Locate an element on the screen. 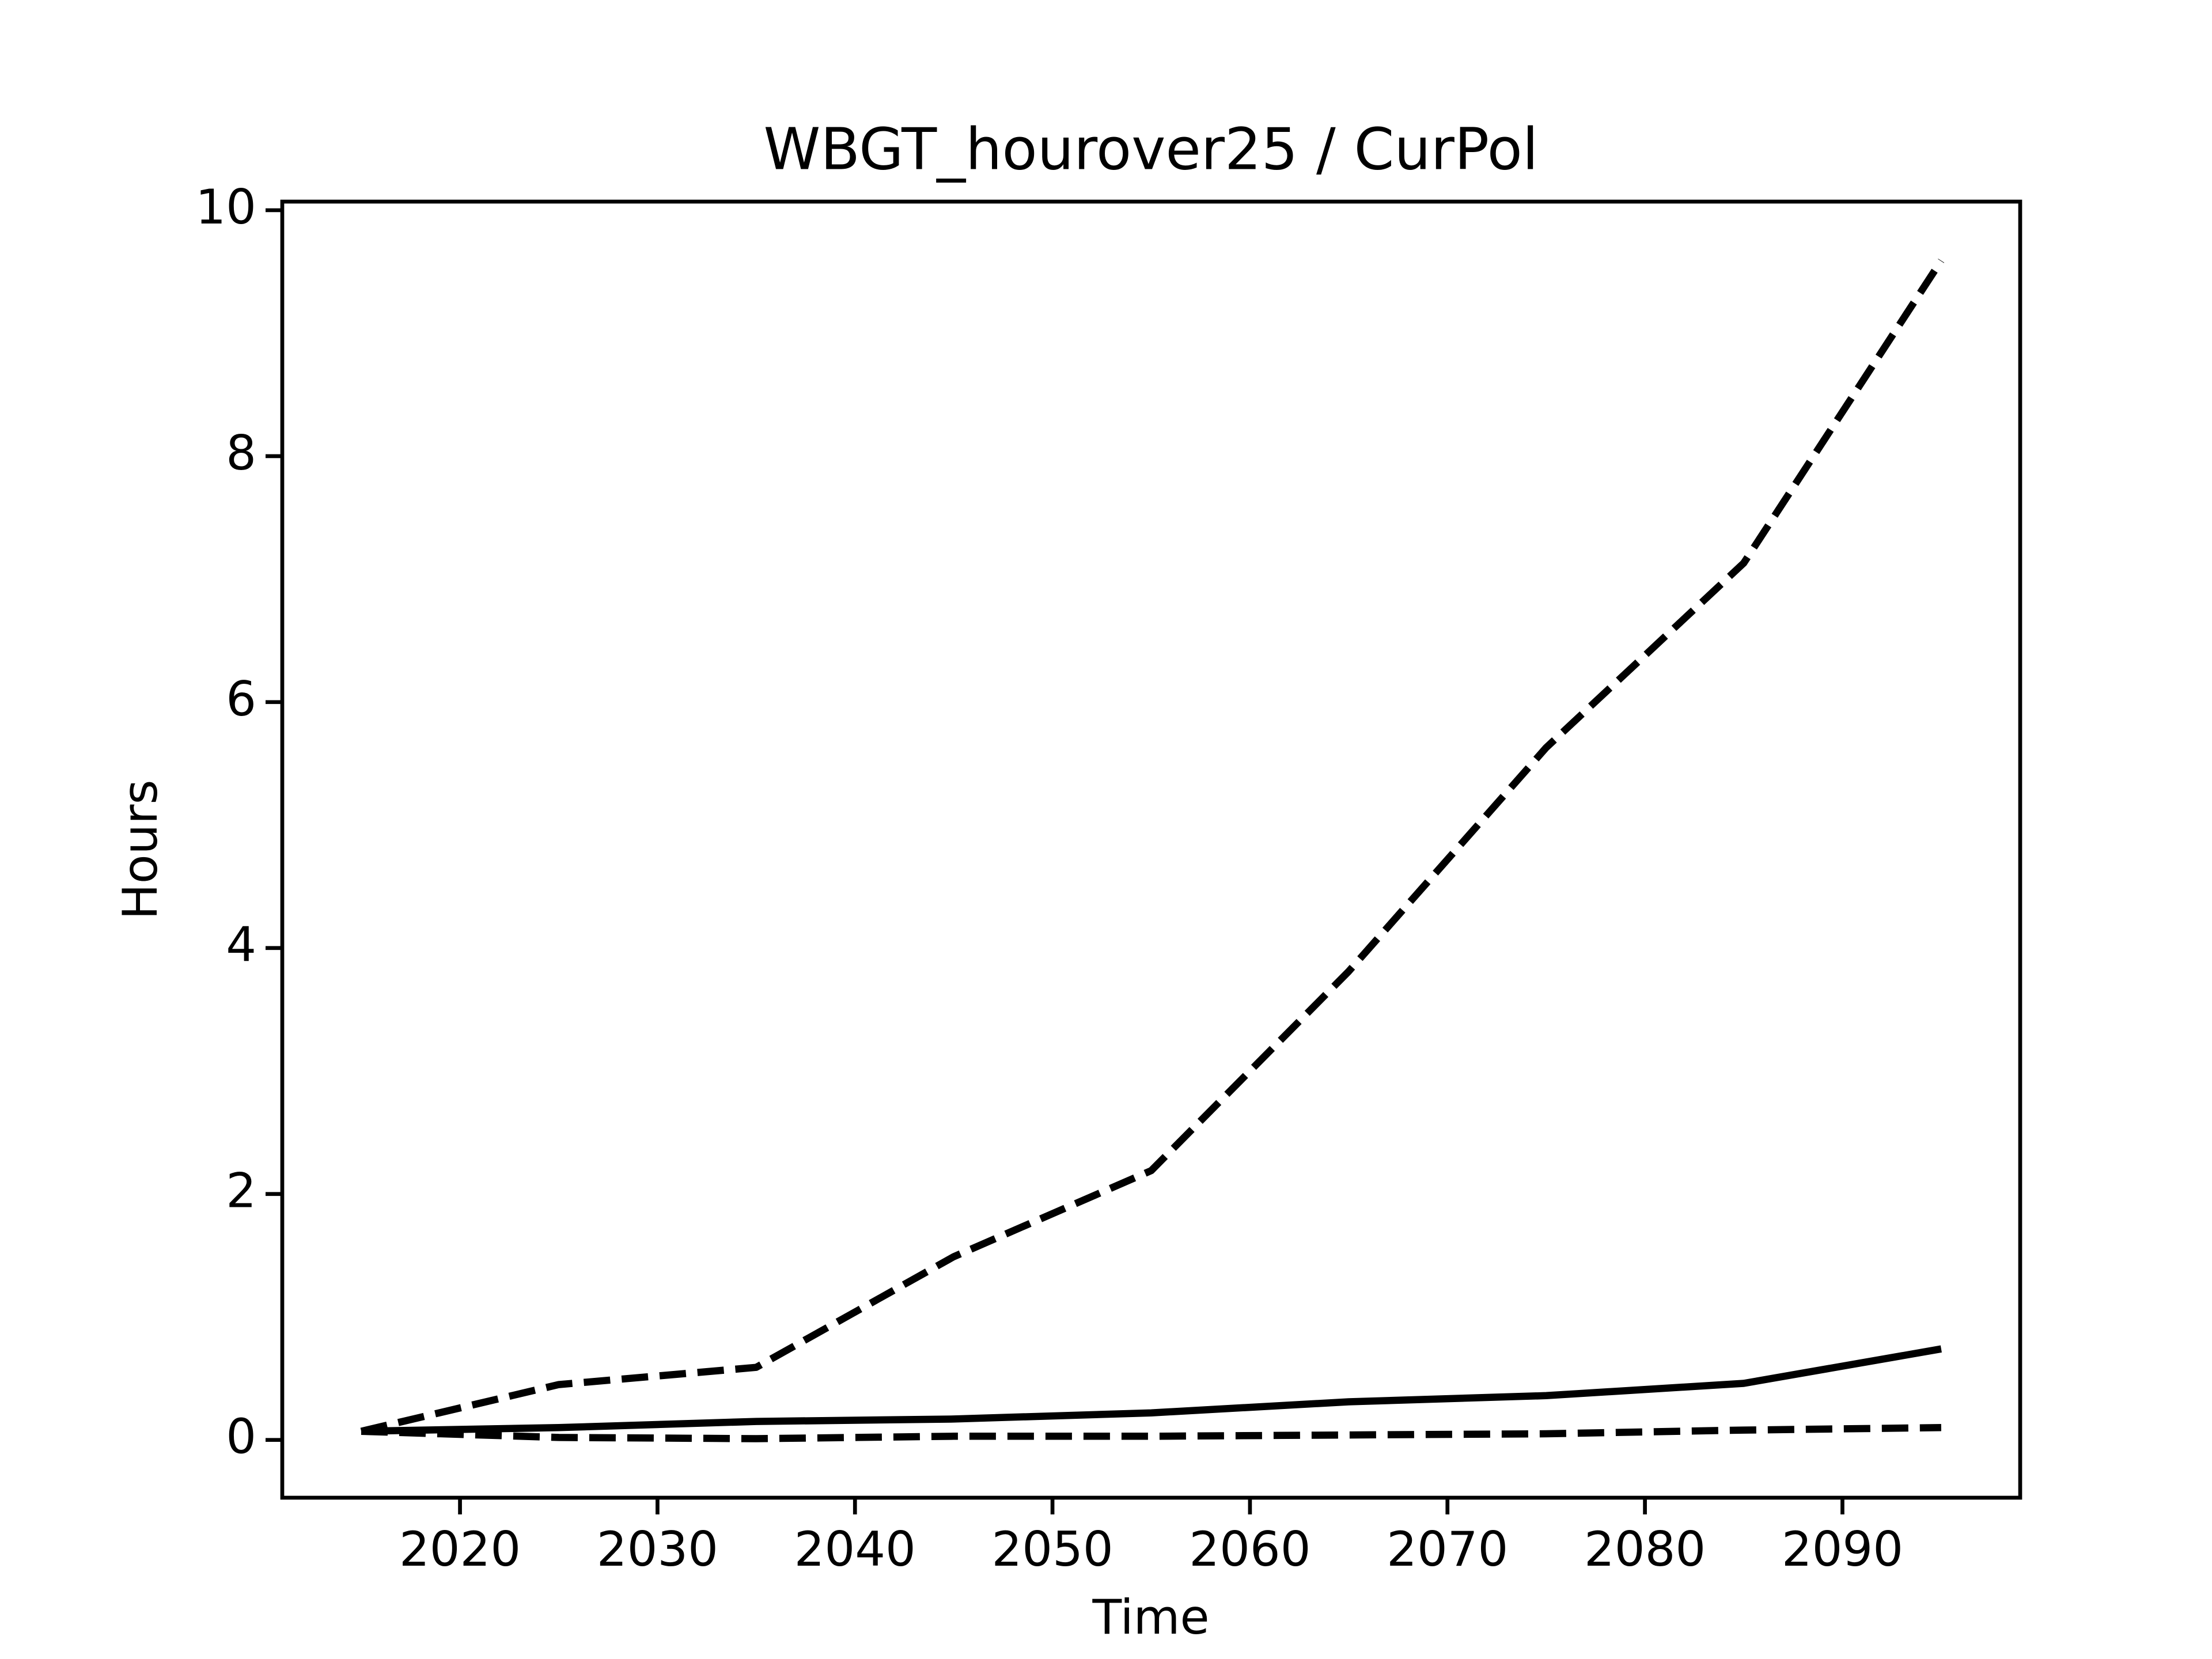  x-tick-label: 2080 is located at coordinates (1645, 1549).